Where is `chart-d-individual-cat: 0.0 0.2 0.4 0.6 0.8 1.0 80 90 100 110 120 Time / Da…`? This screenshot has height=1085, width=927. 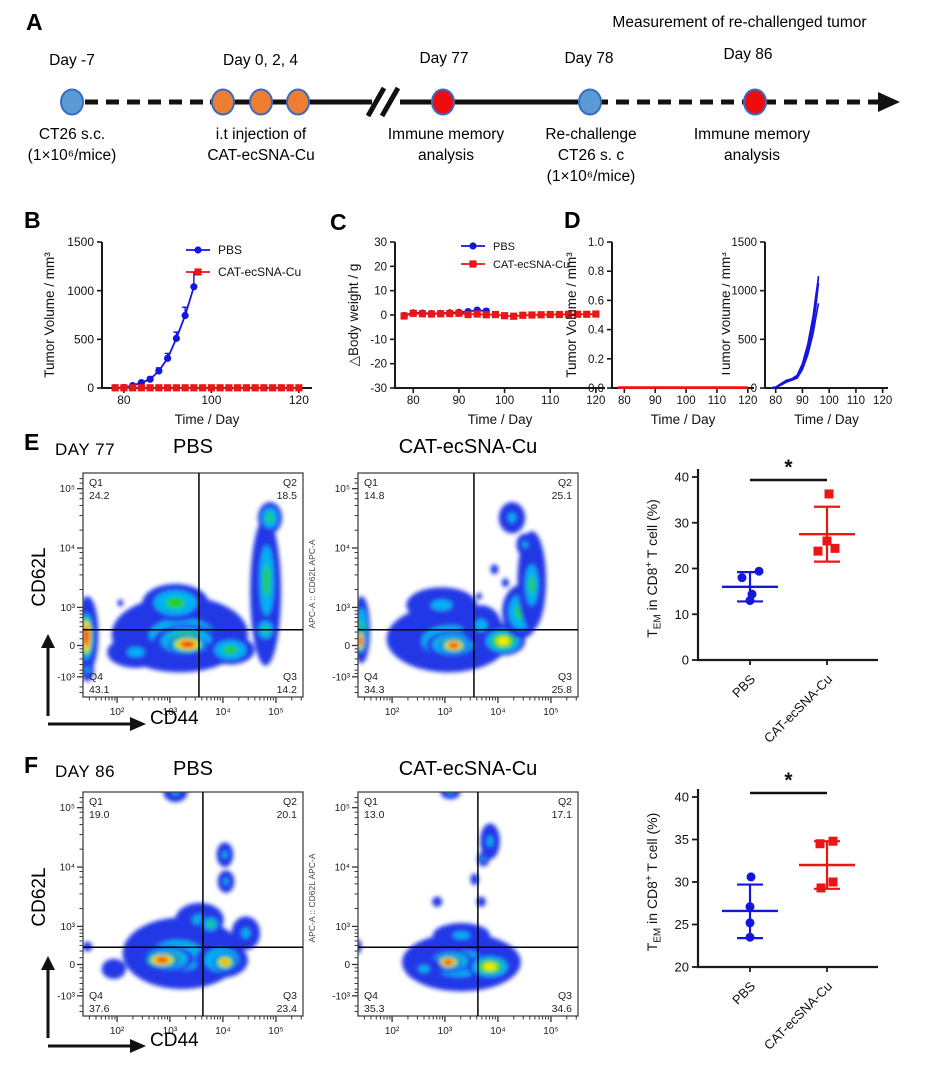 chart-d-individual-cat: 0.0 0.2 0.4 0.6 0.8 1.0 80 90 100 110 120 Time / Da… is located at coordinates (660, 332).